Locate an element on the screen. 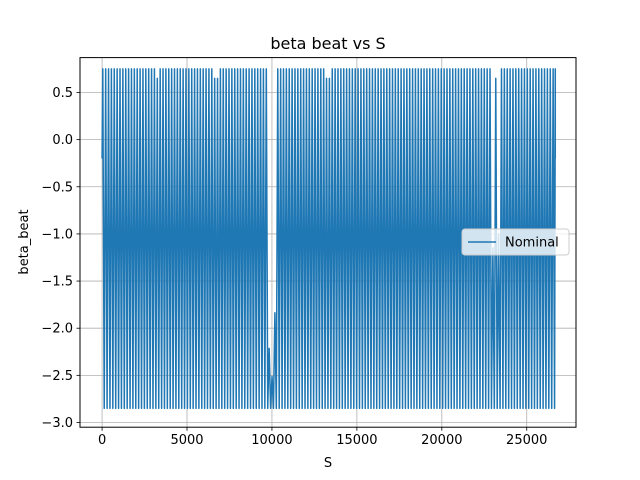 This screenshot has width=640, height=480. chart-title: beta beat vs S is located at coordinates (327, 43).